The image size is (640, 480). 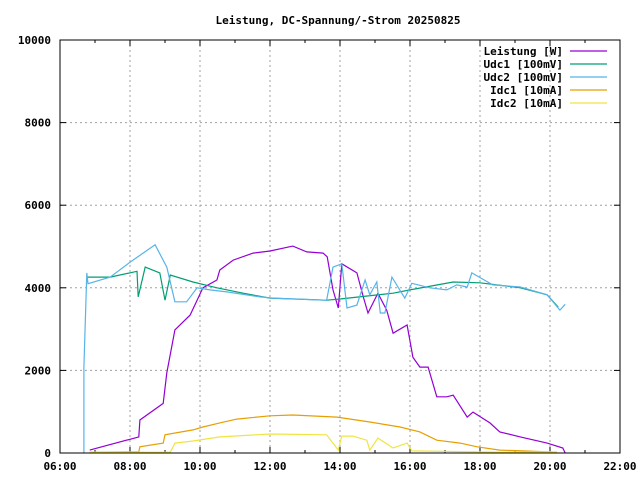 I want to click on y-tick-label: 8000, so click(x=38, y=123).